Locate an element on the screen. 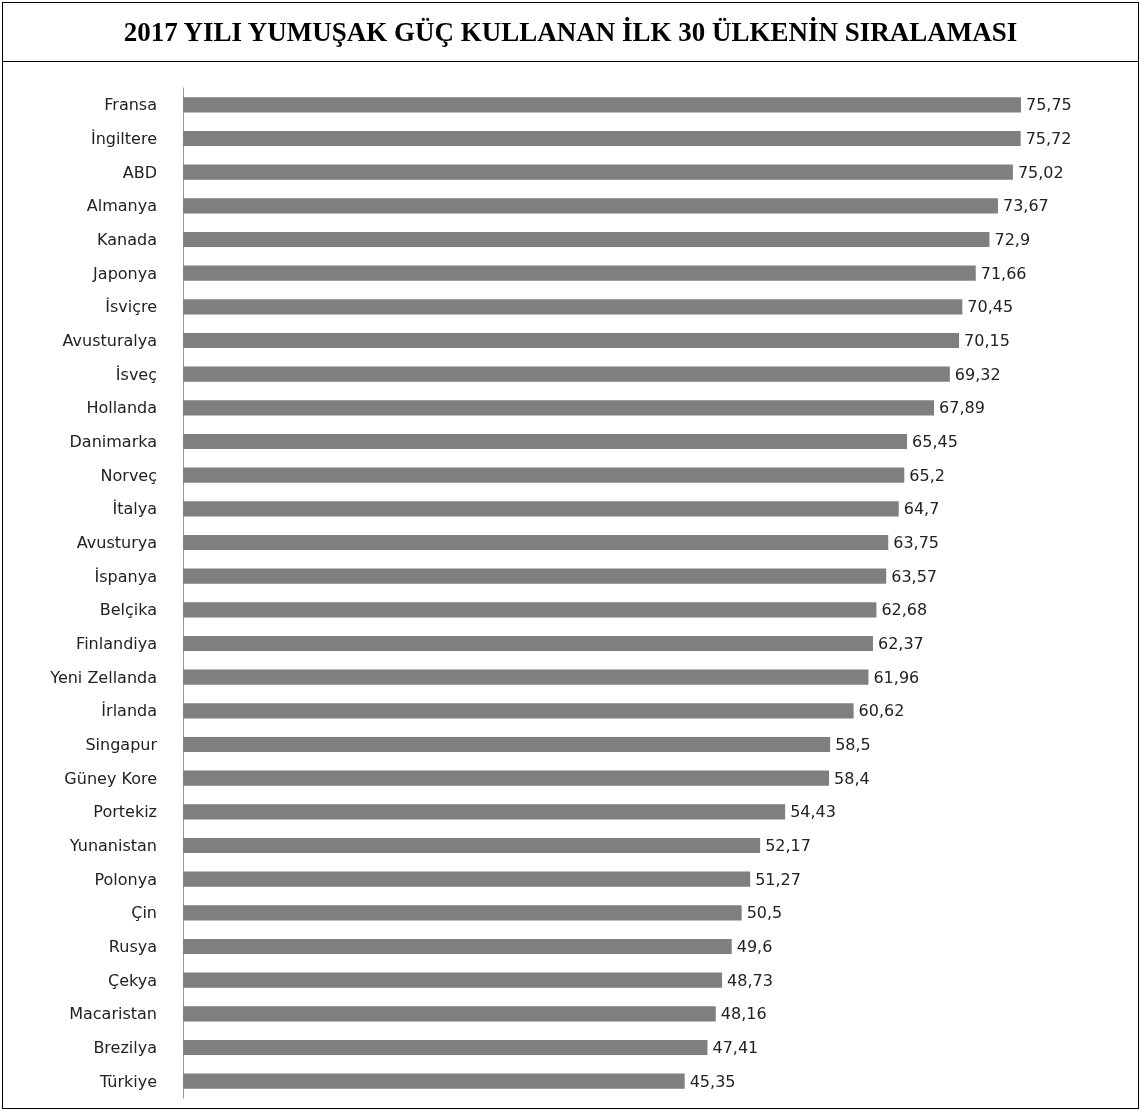  data-label: 48,16 is located at coordinates (743, 1014).